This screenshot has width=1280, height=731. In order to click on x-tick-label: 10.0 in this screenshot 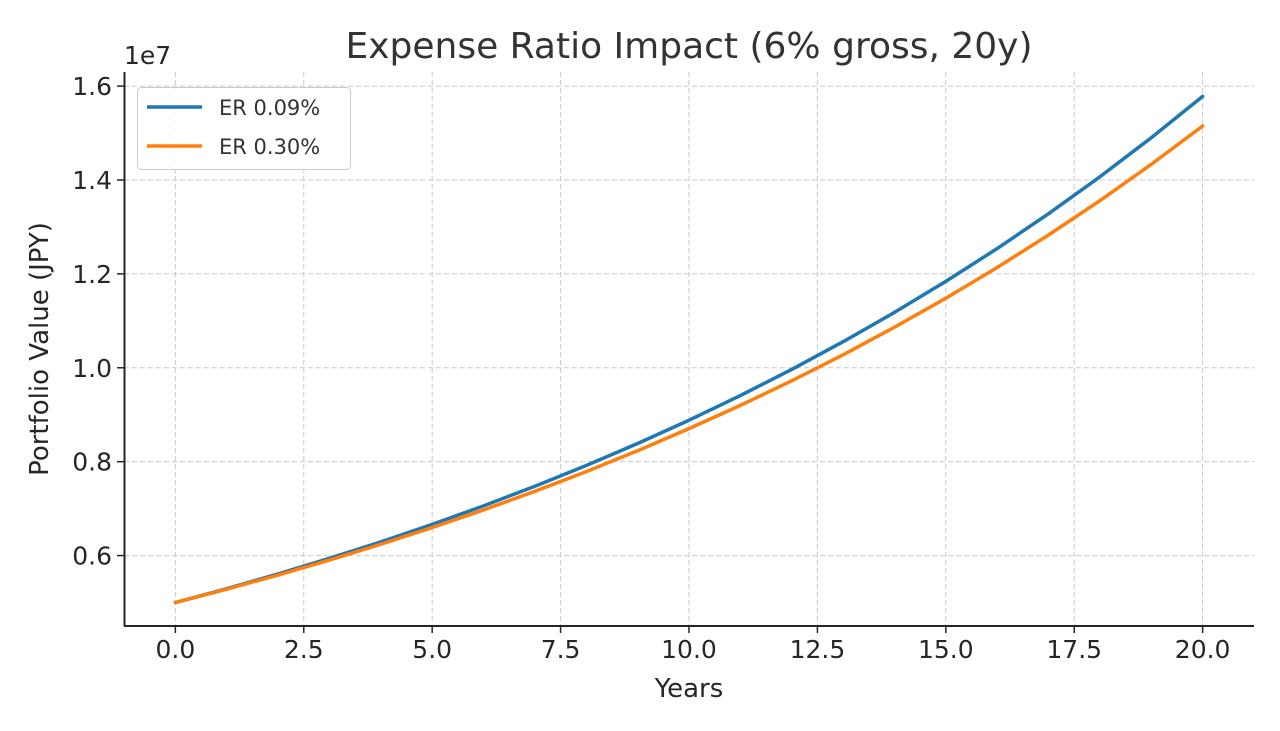, I will do `click(689, 649)`.